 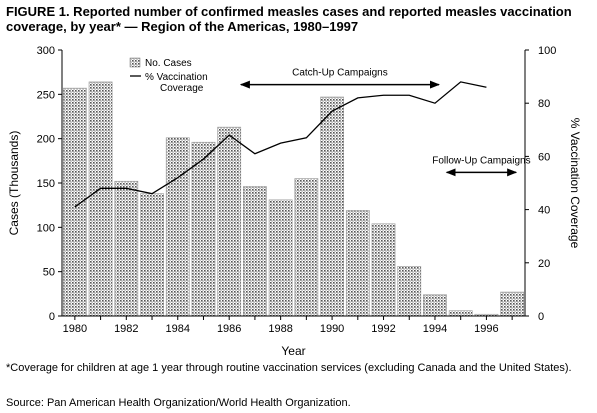 What do you see at coordinates (293, 351) in the screenshot?
I see `x-axis-label: Year` at bounding box center [293, 351].